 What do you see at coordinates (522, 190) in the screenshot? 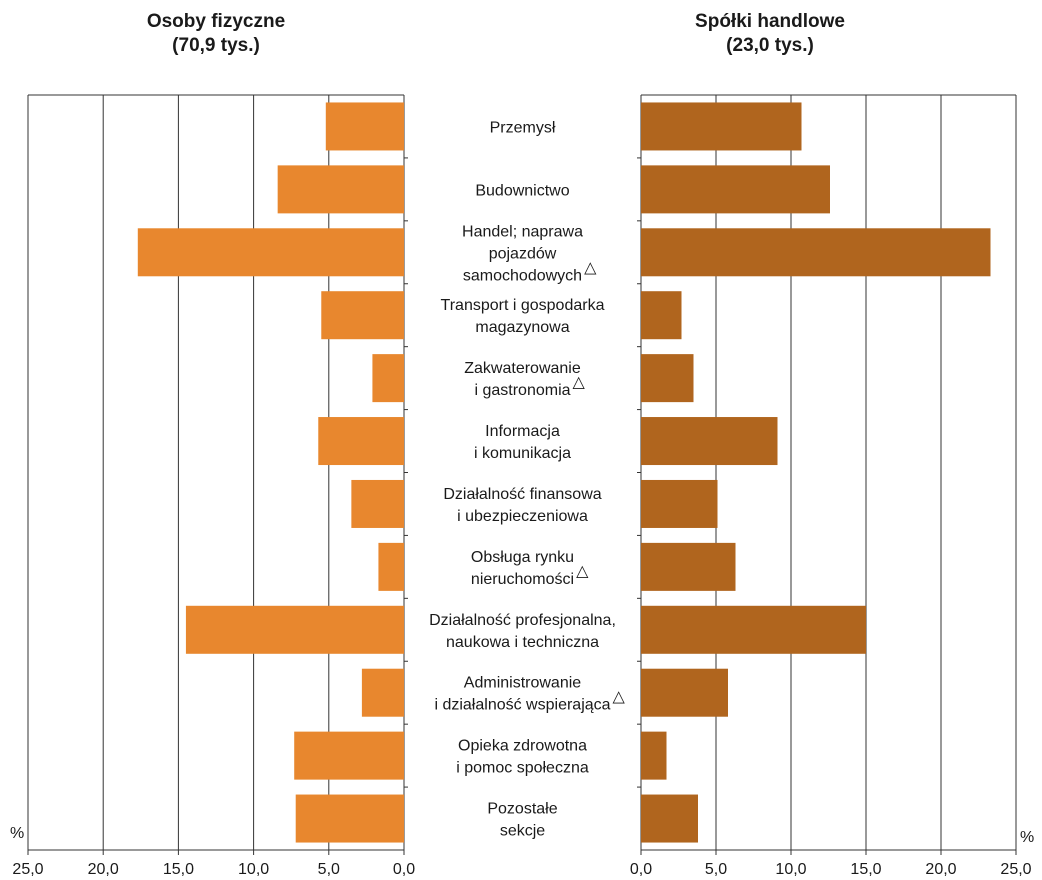
I see `category-label: Budownictwo` at bounding box center [522, 190].